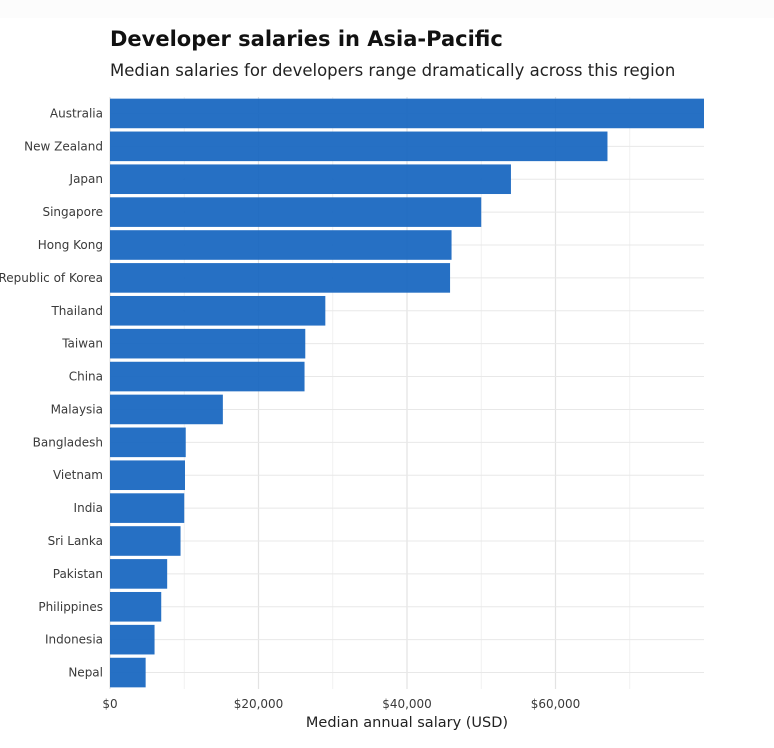  I want to click on category-label: Pakistan, so click(78, 574).